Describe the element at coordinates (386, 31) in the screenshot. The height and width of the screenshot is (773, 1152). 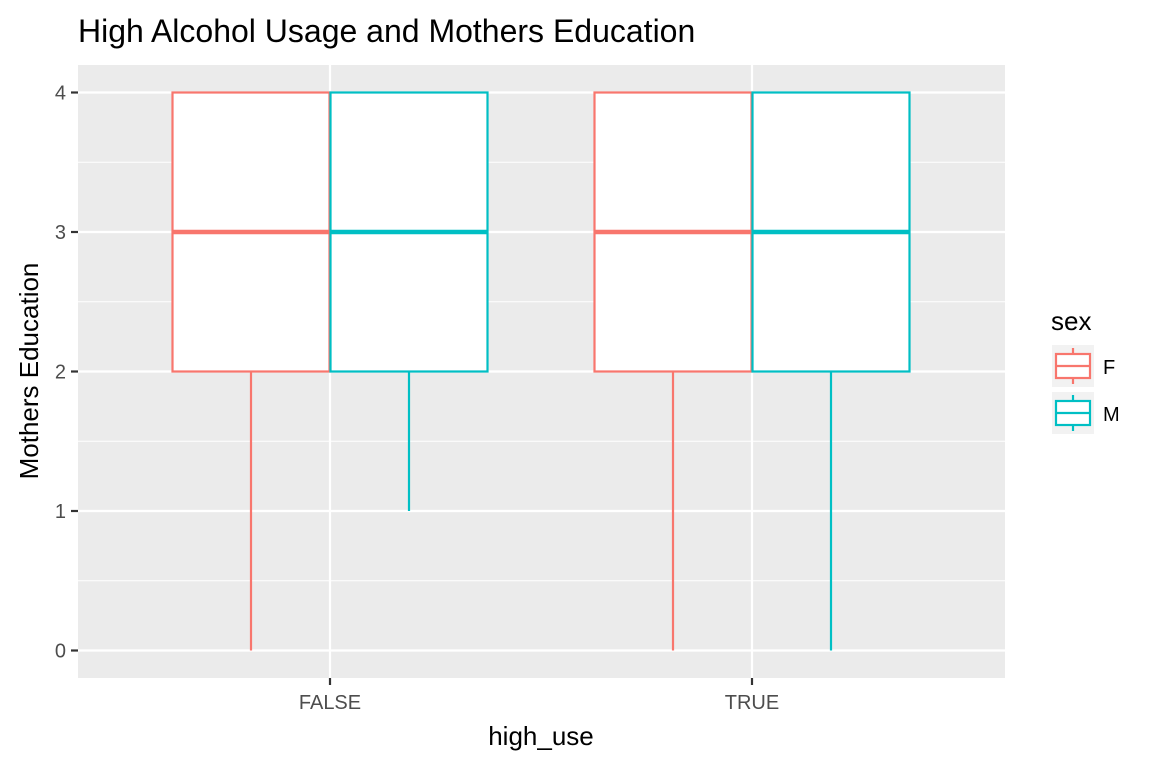
I see `chart-title: High Alcohol Usage and Mothers Education` at that location.